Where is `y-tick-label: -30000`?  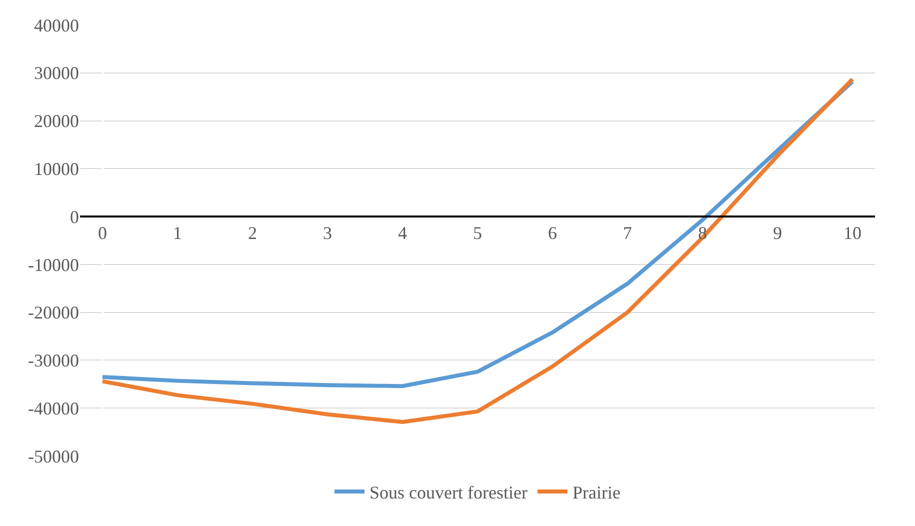 y-tick-label: -30000 is located at coordinates (53, 360).